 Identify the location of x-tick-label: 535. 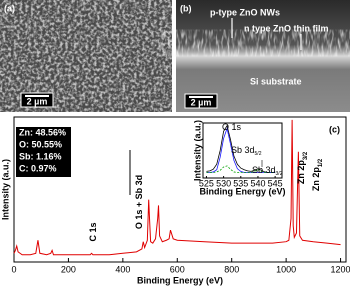
(240, 183).